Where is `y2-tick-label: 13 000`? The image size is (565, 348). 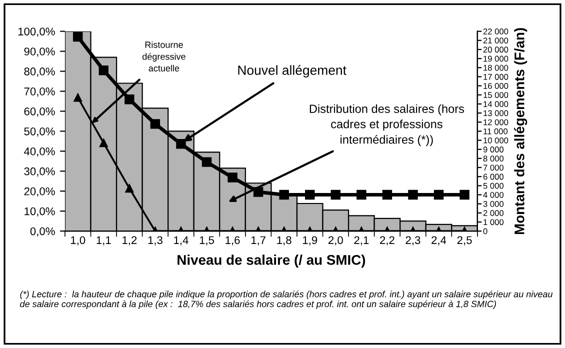
y2-tick-label: 13 000 is located at coordinates (496, 113).